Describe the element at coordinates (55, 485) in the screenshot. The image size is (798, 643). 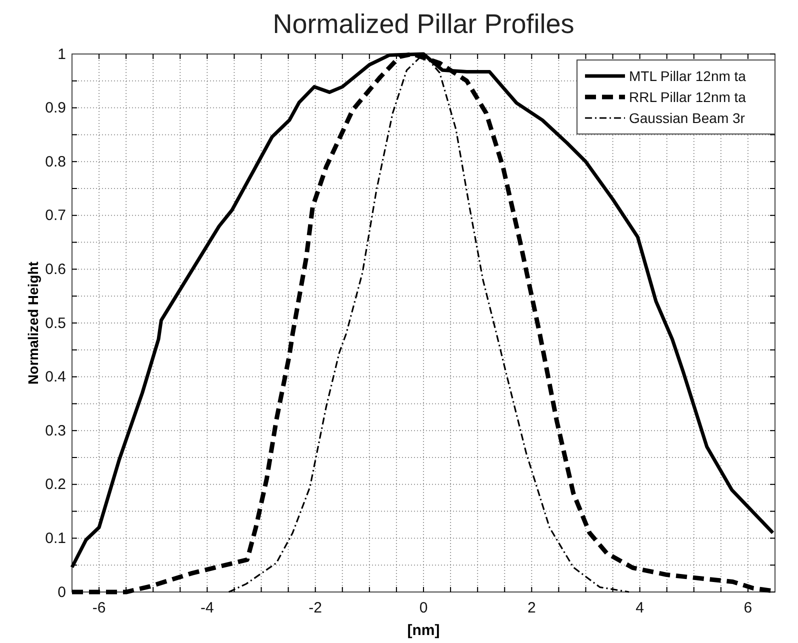
I see `y-tick-label: 0.2` at that location.